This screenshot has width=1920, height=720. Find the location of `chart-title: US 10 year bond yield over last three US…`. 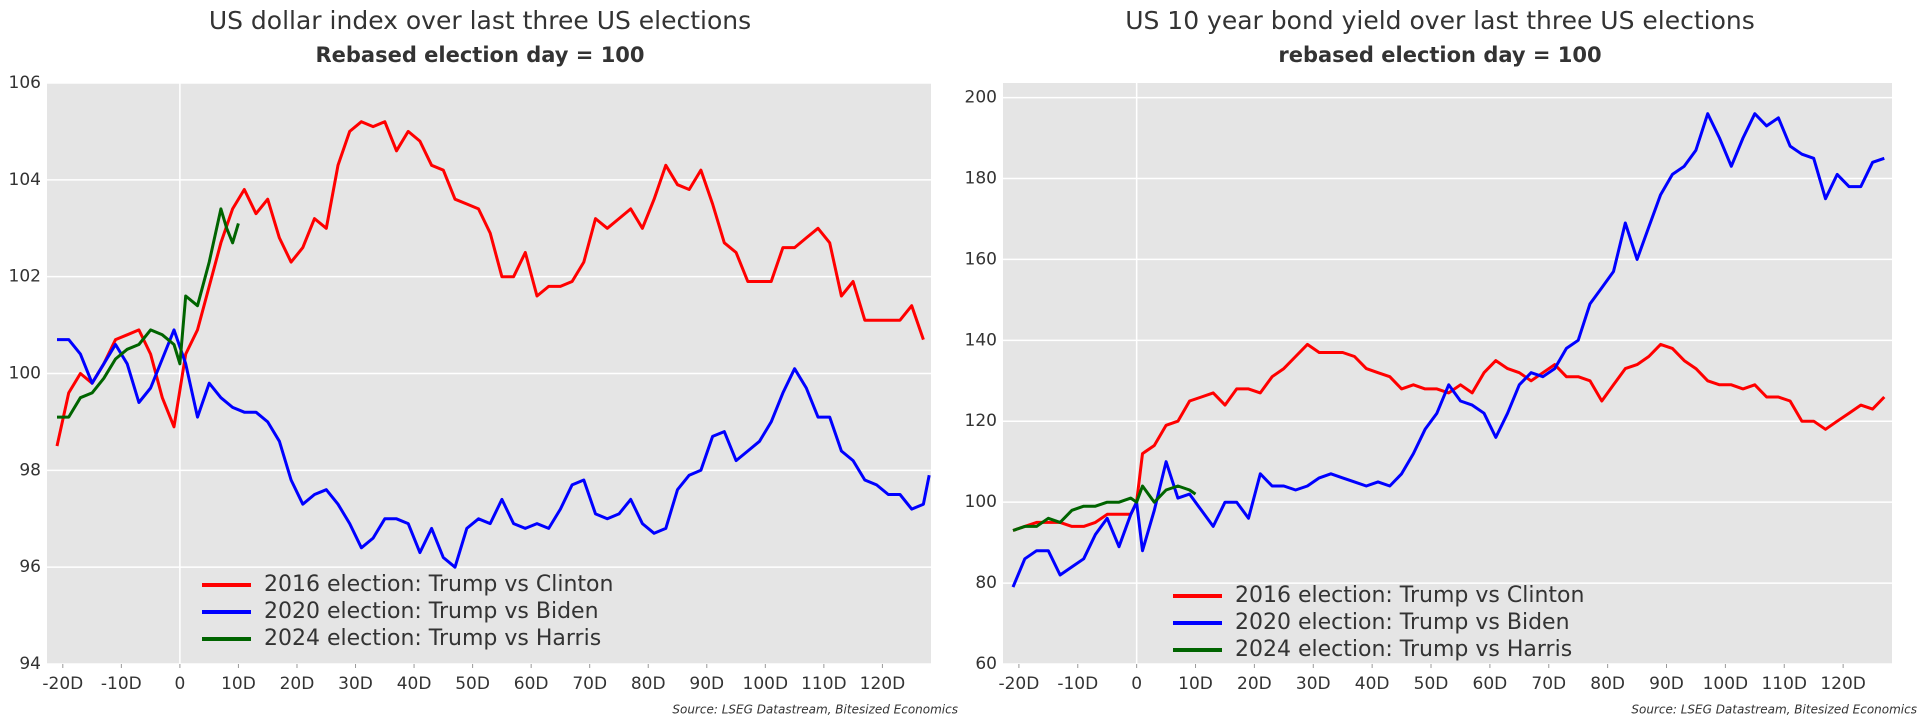

chart-title: US 10 year bond yield over last three US… is located at coordinates (1440, 20).